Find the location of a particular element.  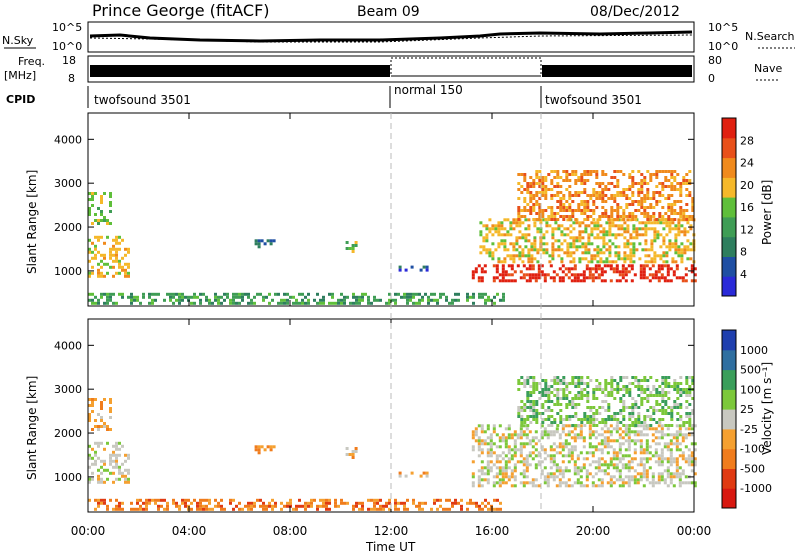

velocity-y-tick-label: 1000 is located at coordinates (68, 477).